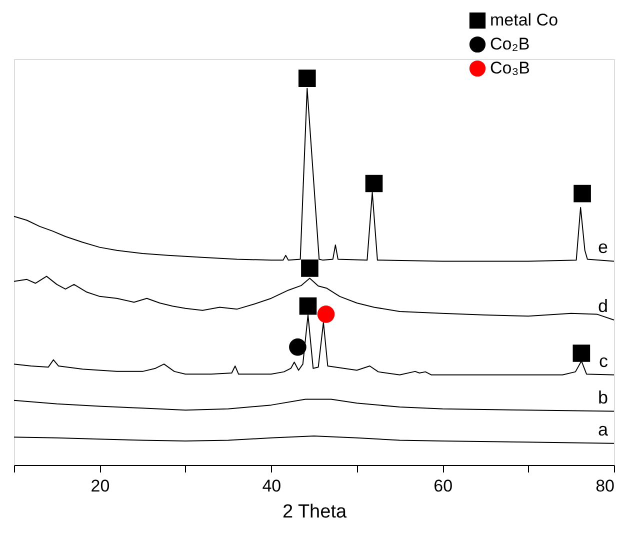 The image size is (633, 533). Describe the element at coordinates (603, 360) in the screenshot. I see `series-label: c` at that location.